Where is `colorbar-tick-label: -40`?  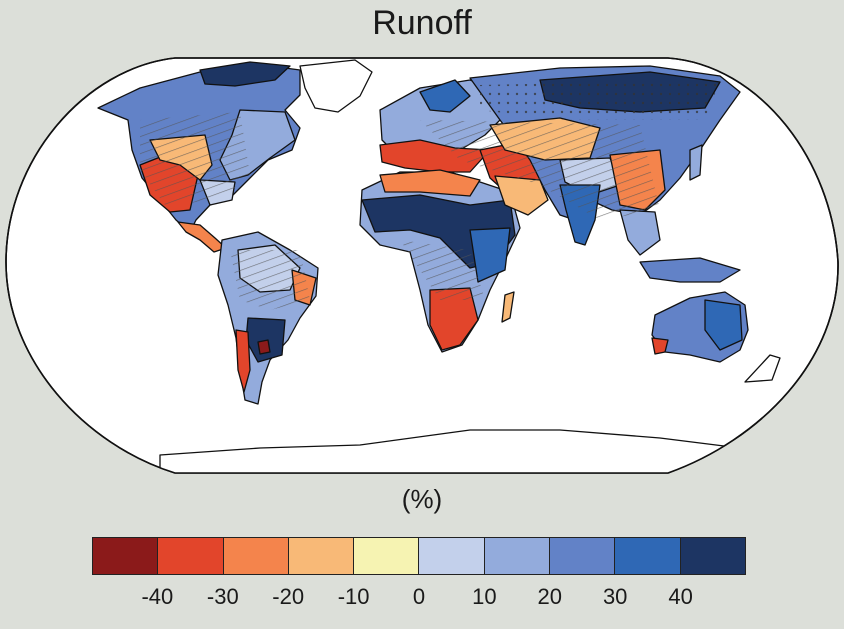
colorbar-tick-label: -40 is located at coordinates (157, 596).